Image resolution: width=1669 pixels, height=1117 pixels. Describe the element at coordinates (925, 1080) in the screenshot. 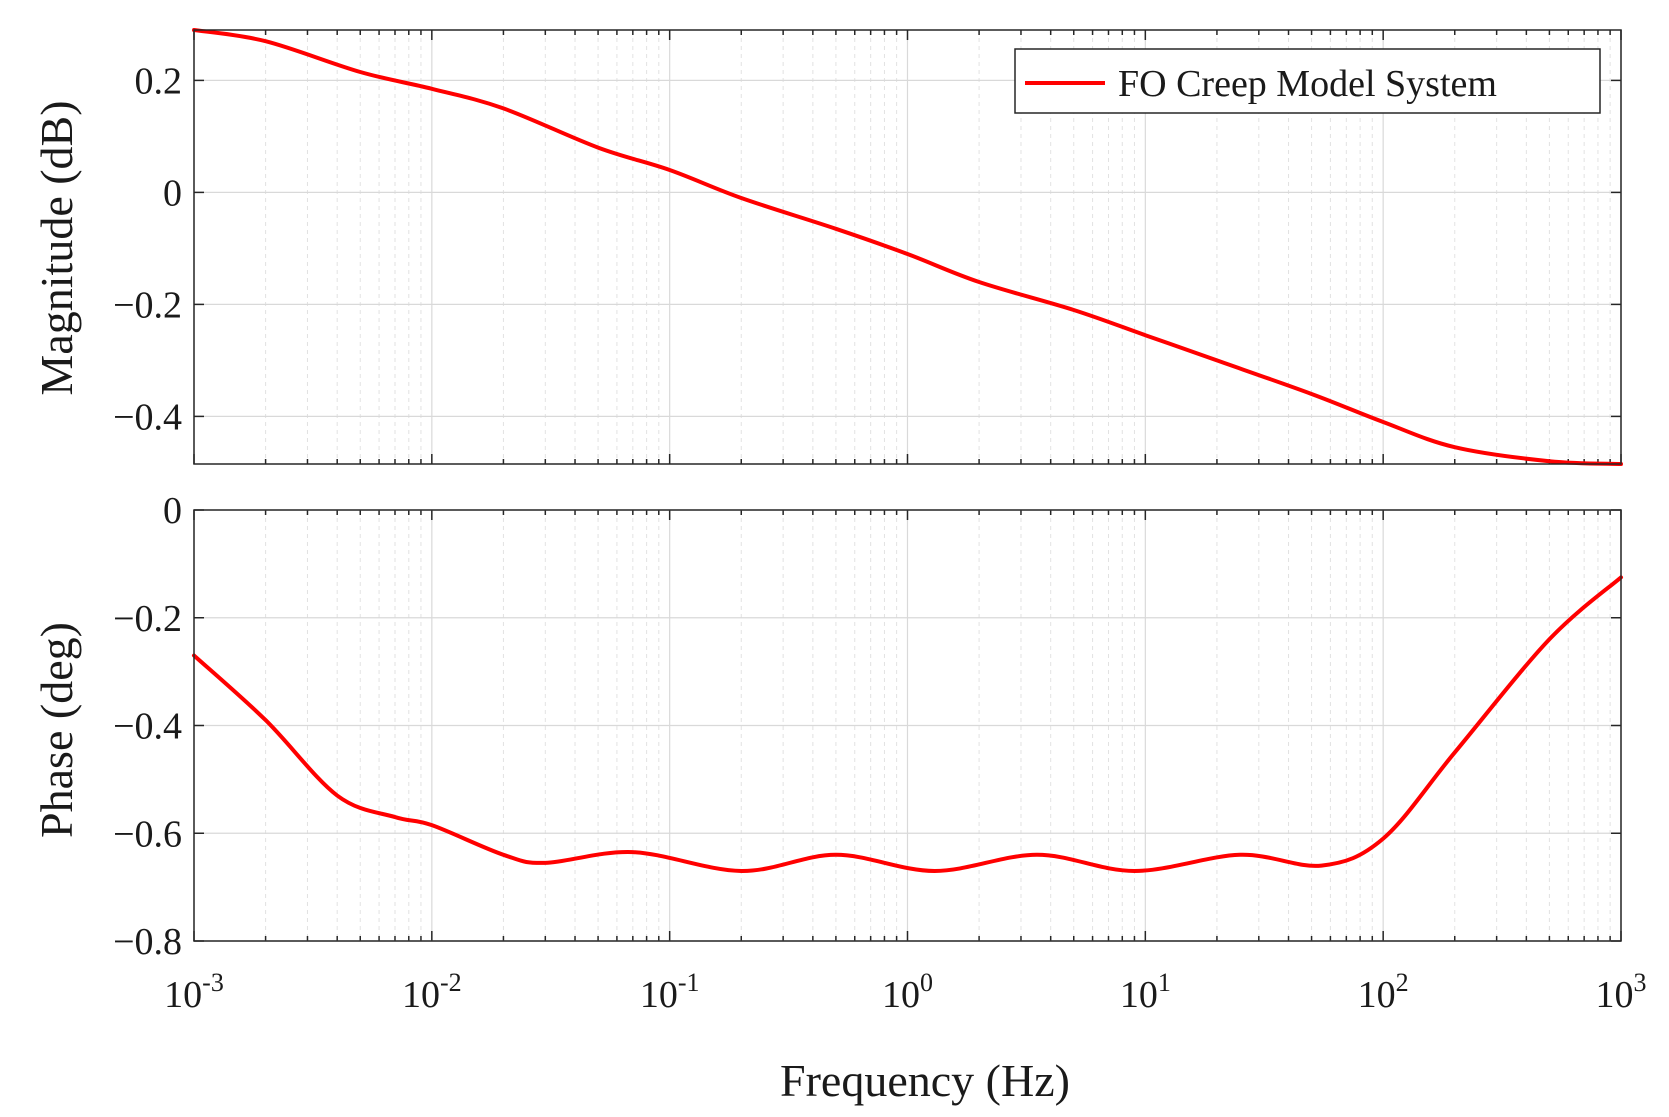

I see `x-axis-label: Frequency (Hz)` at that location.